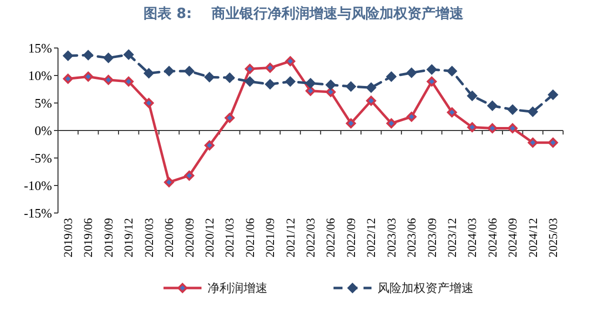 The image size is (607, 328). What do you see at coordinates (331, 238) in the screenshot?
I see `x-tick-label: 2022/06` at bounding box center [331, 238].